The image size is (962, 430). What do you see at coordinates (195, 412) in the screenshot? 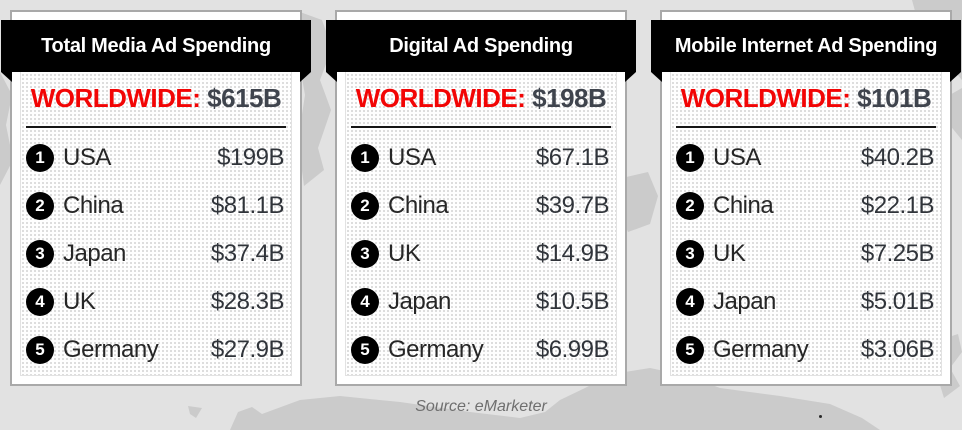
I see `map-small-island` at bounding box center [195, 412].